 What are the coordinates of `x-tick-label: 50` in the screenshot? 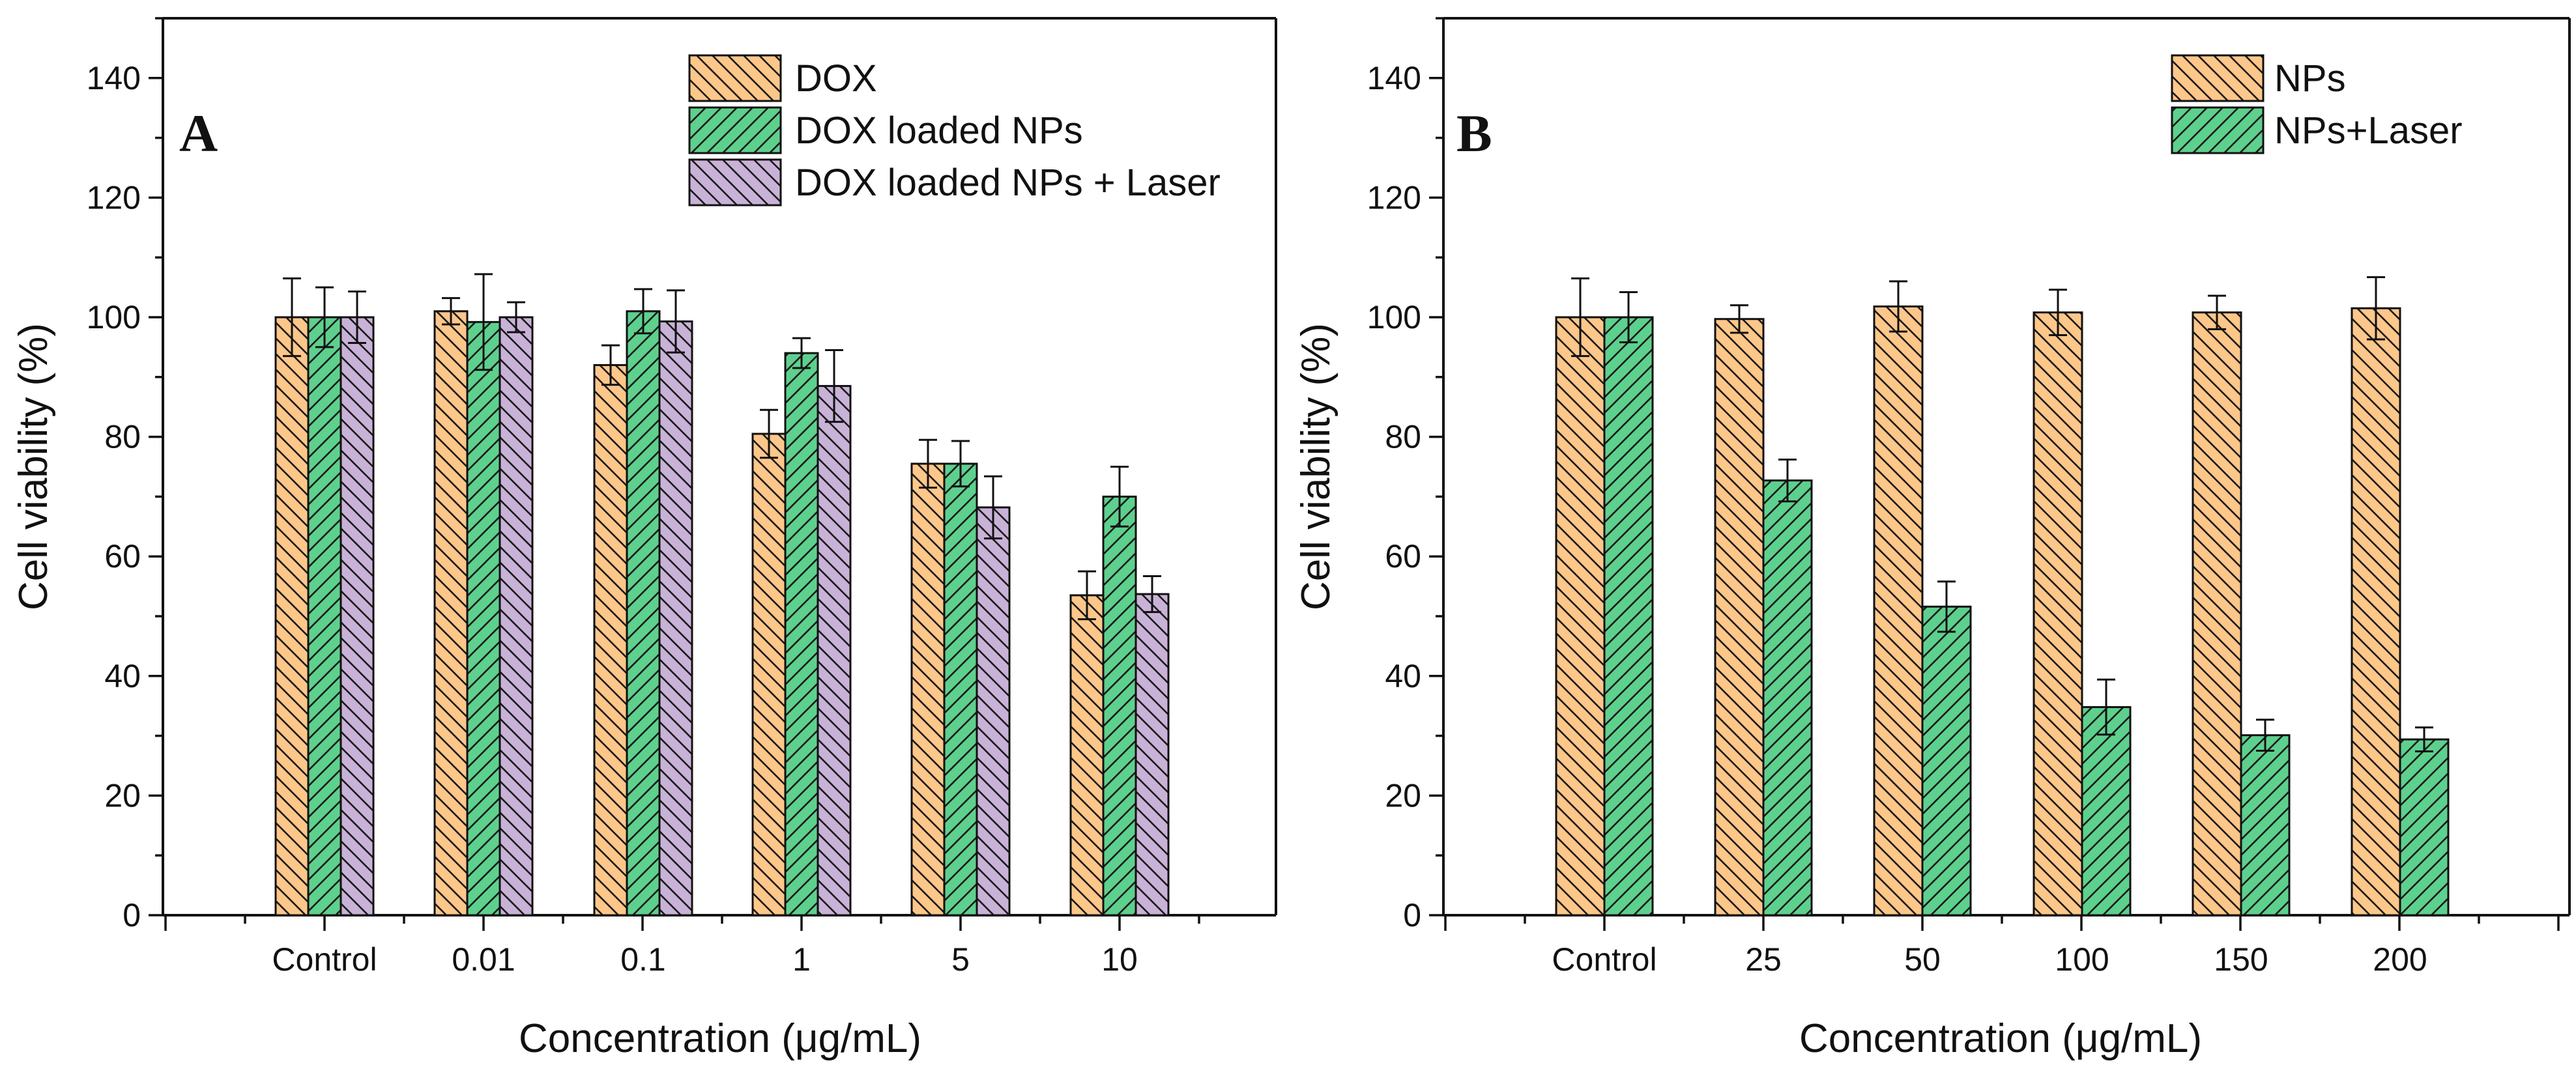 It's located at (1922, 959).